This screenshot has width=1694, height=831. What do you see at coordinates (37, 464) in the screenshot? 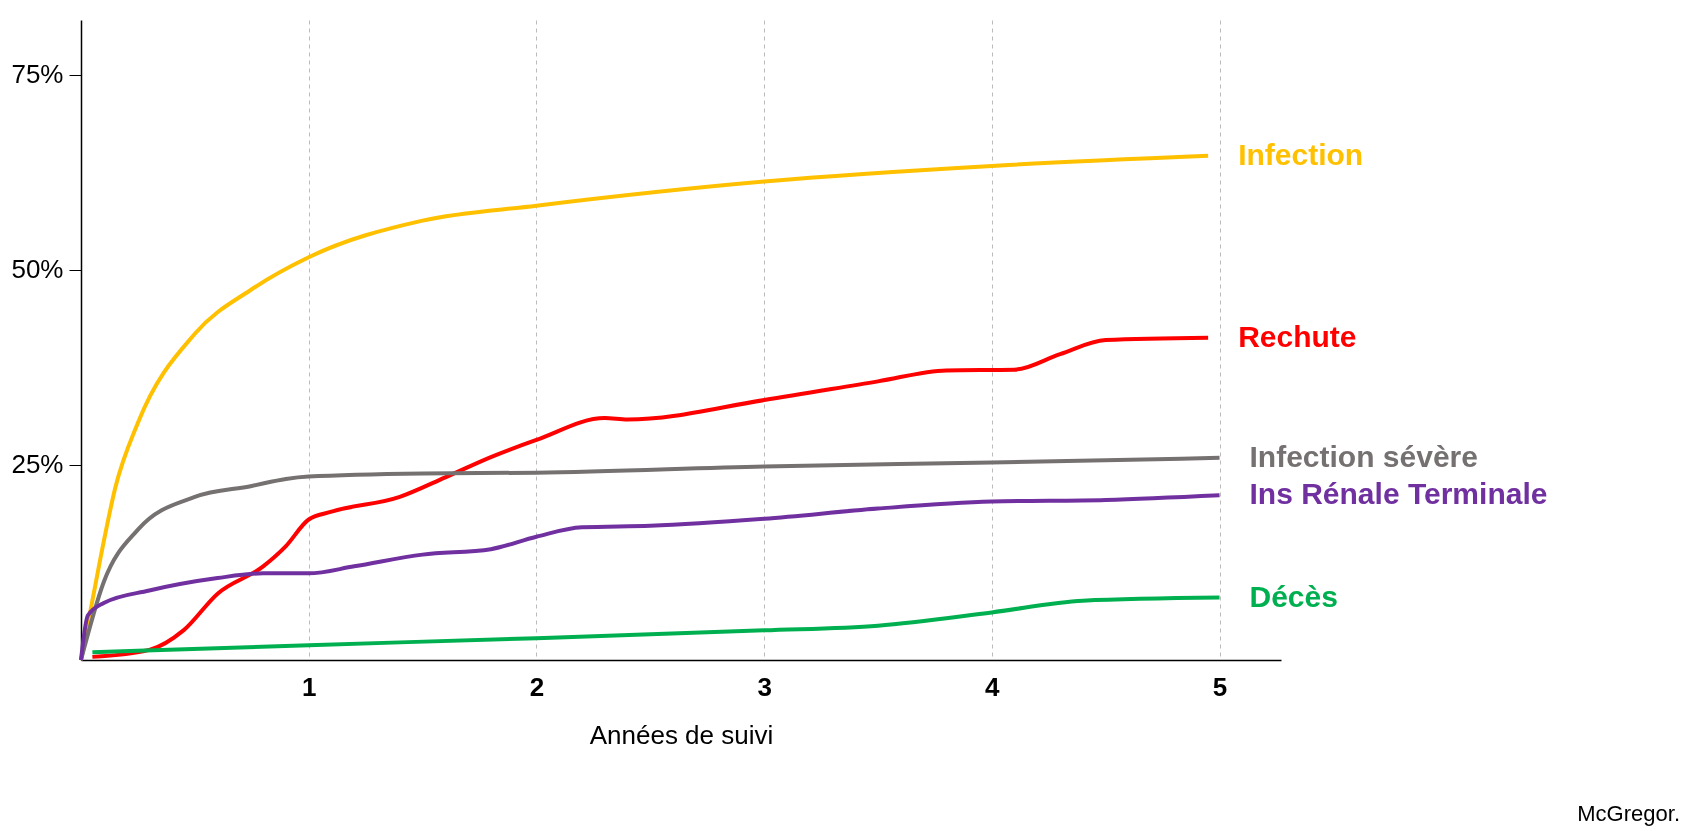
I see `y-tick-label: 25%` at bounding box center [37, 464].